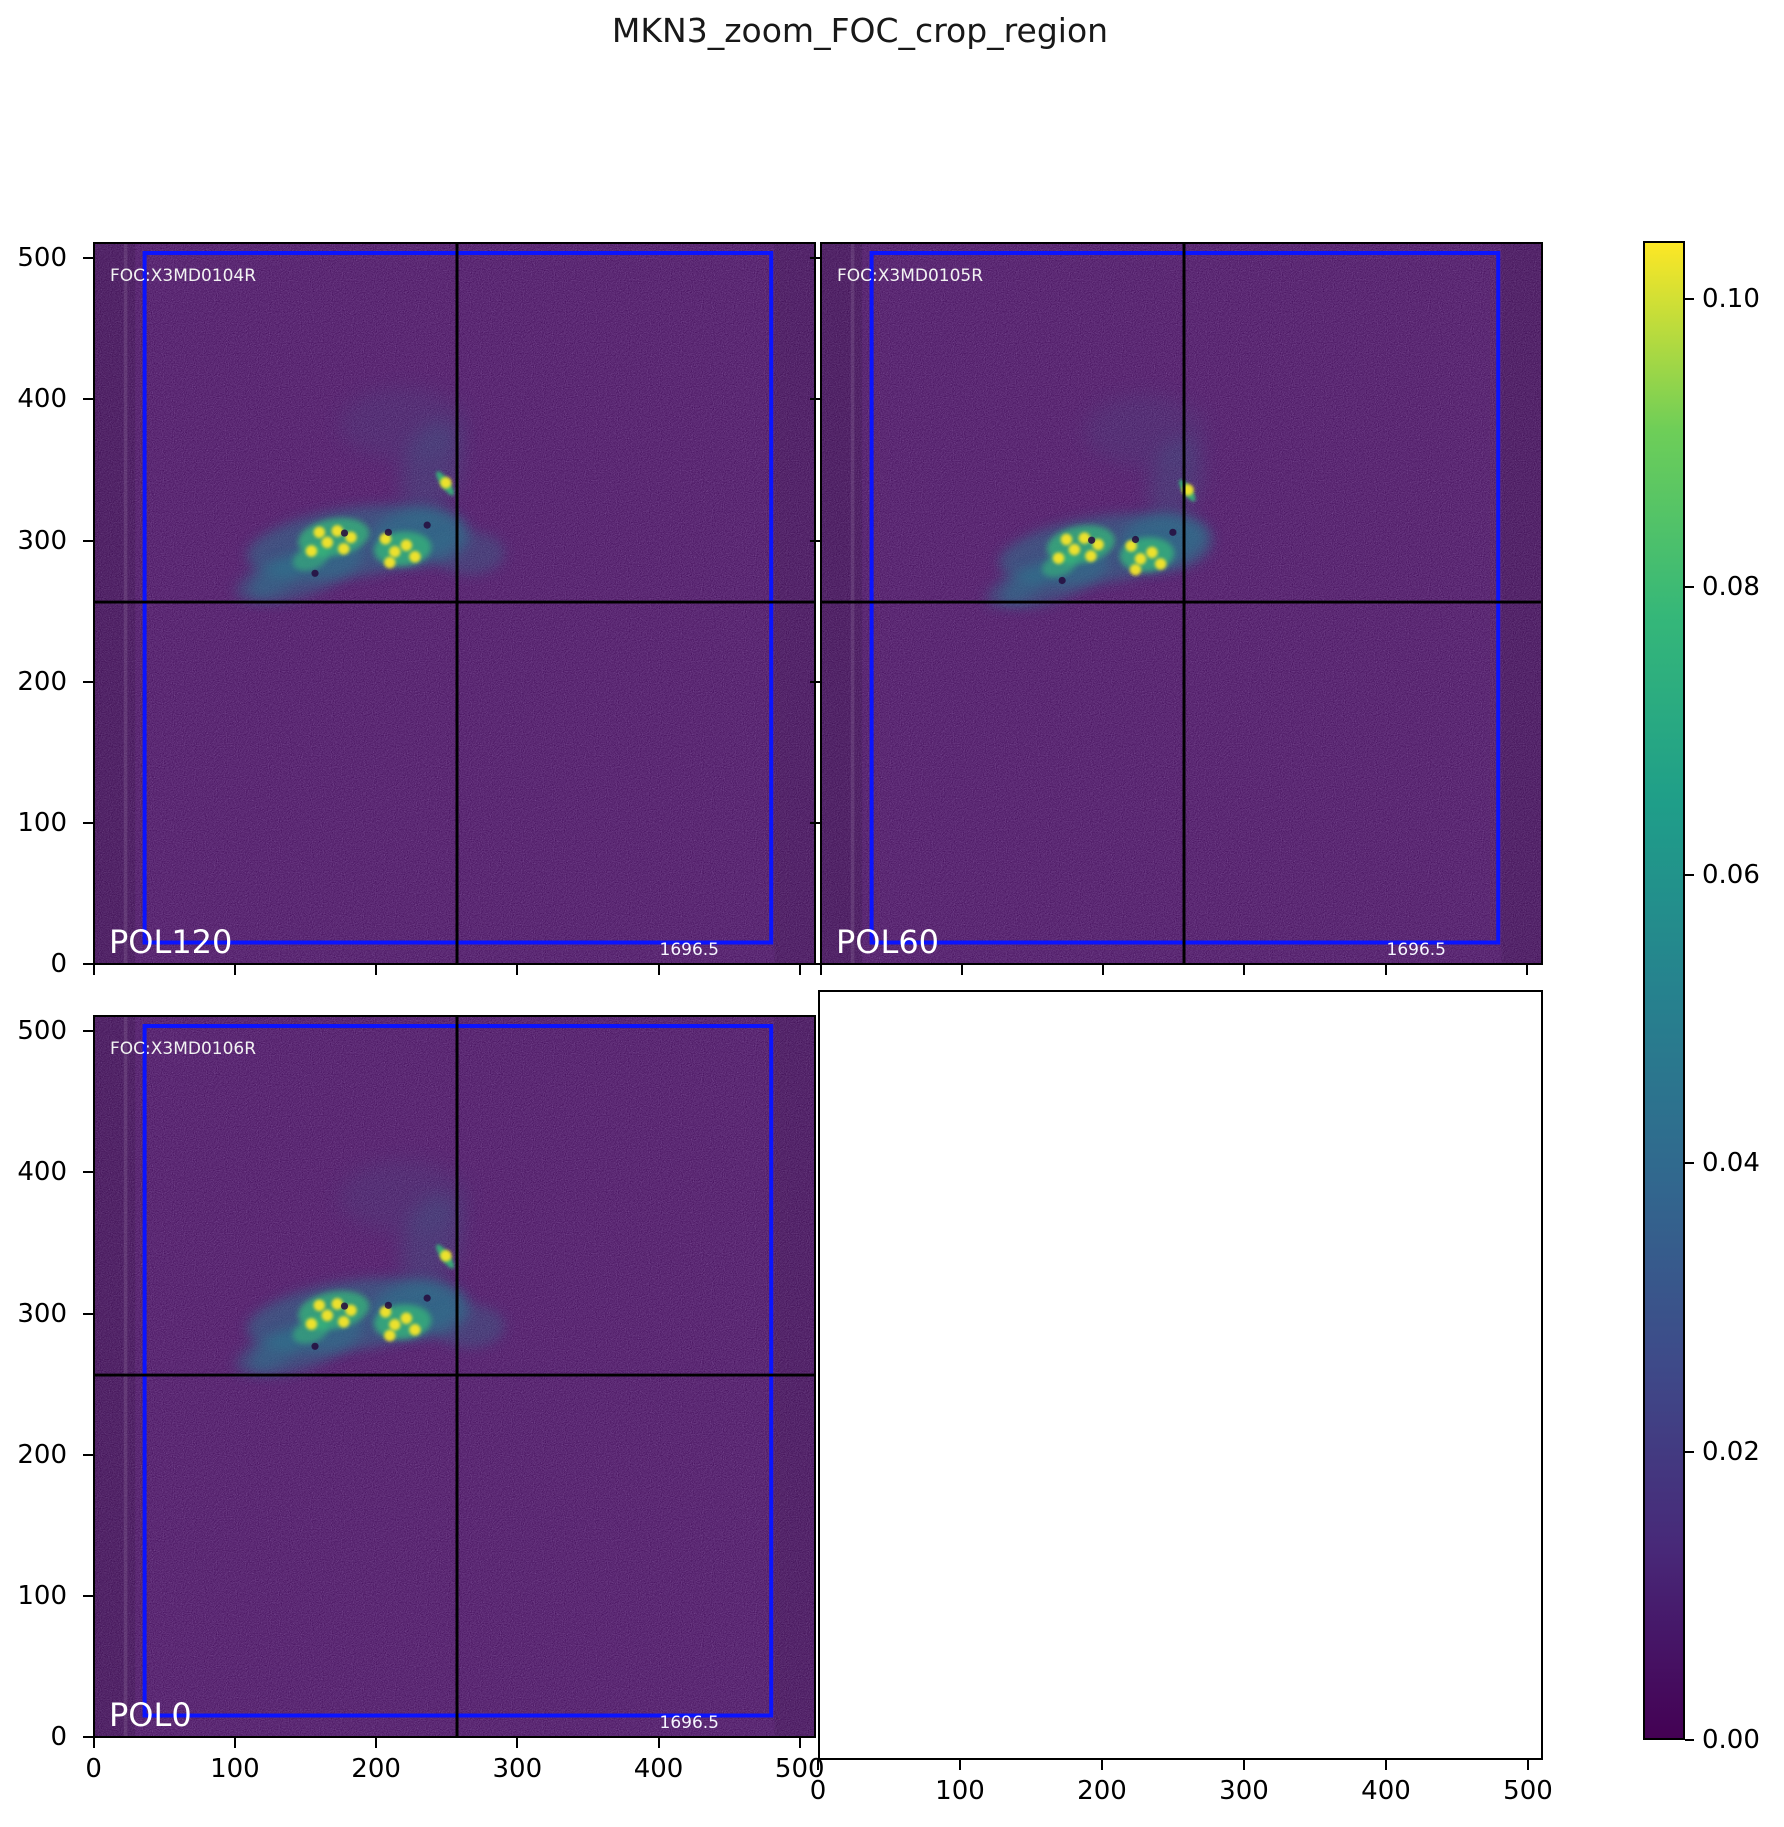 The image size is (1784, 1827). What do you see at coordinates (1731, 1740) in the screenshot?
I see `colorbar-tick-label: 0.00` at bounding box center [1731, 1740].